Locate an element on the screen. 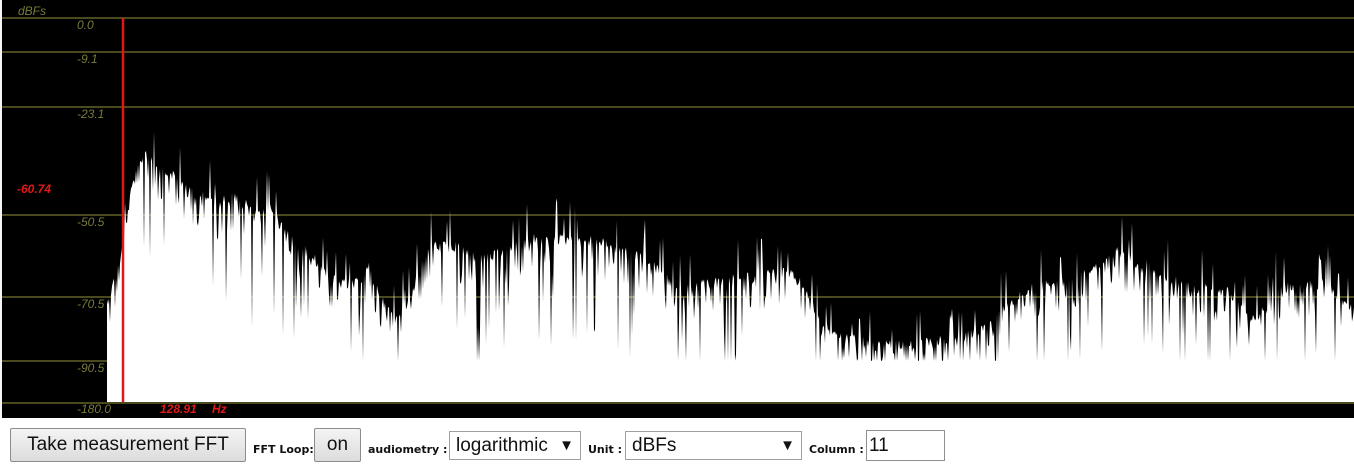  fft-loop-toggle-button: on is located at coordinates (337, 445).